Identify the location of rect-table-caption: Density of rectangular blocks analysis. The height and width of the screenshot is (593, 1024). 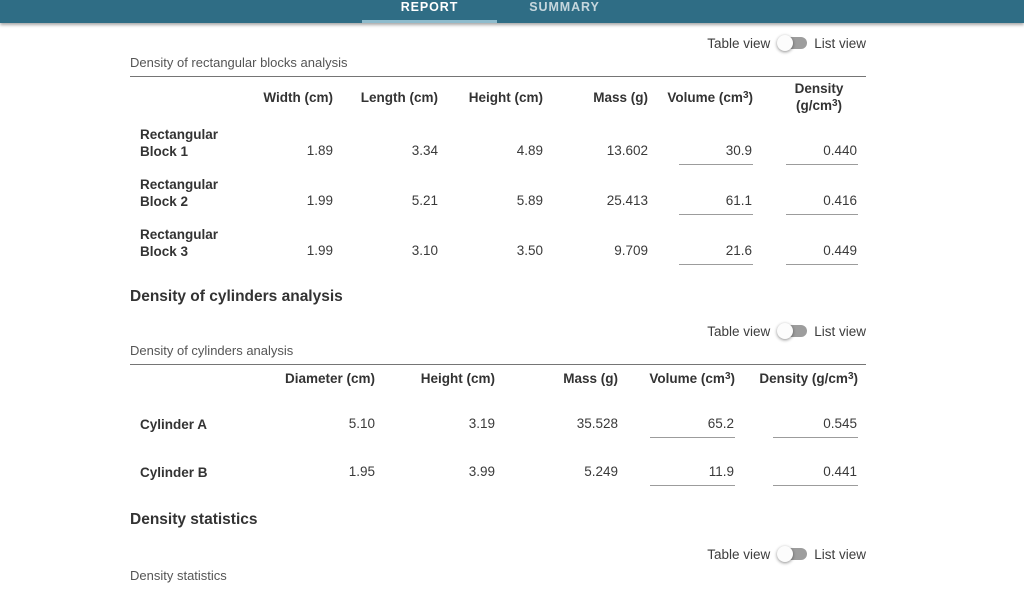
(498, 66).